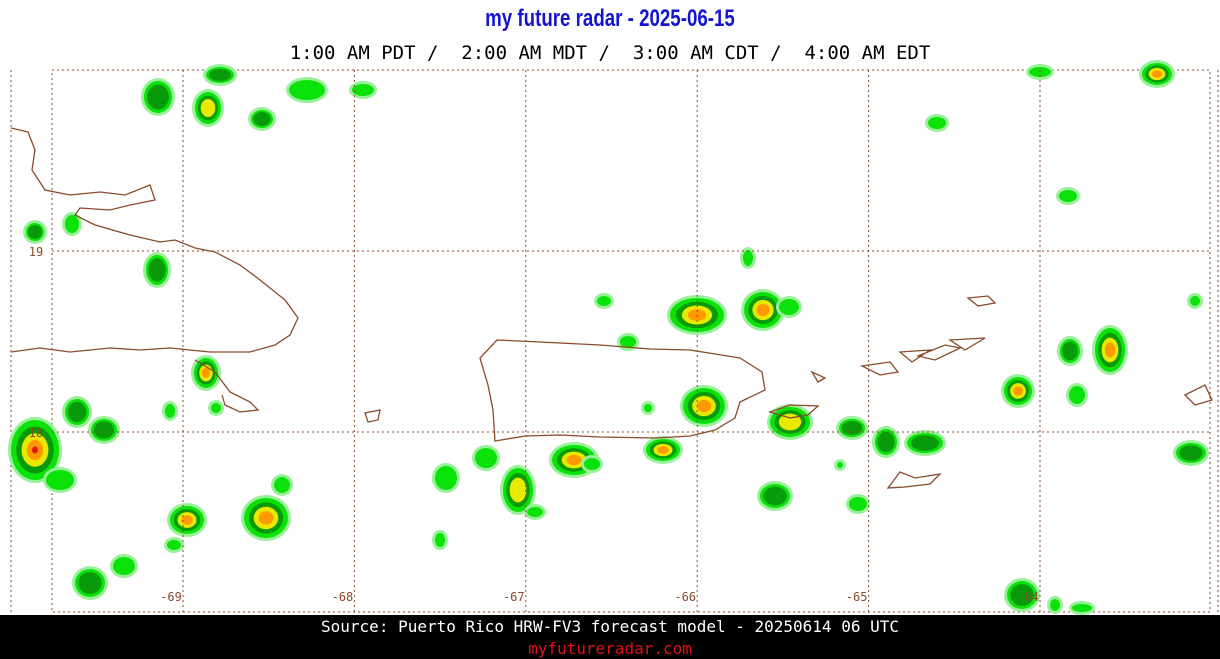 The height and width of the screenshot is (659, 1220). Describe the element at coordinates (857, 597) in the screenshot. I see `lon-label: -65` at that location.